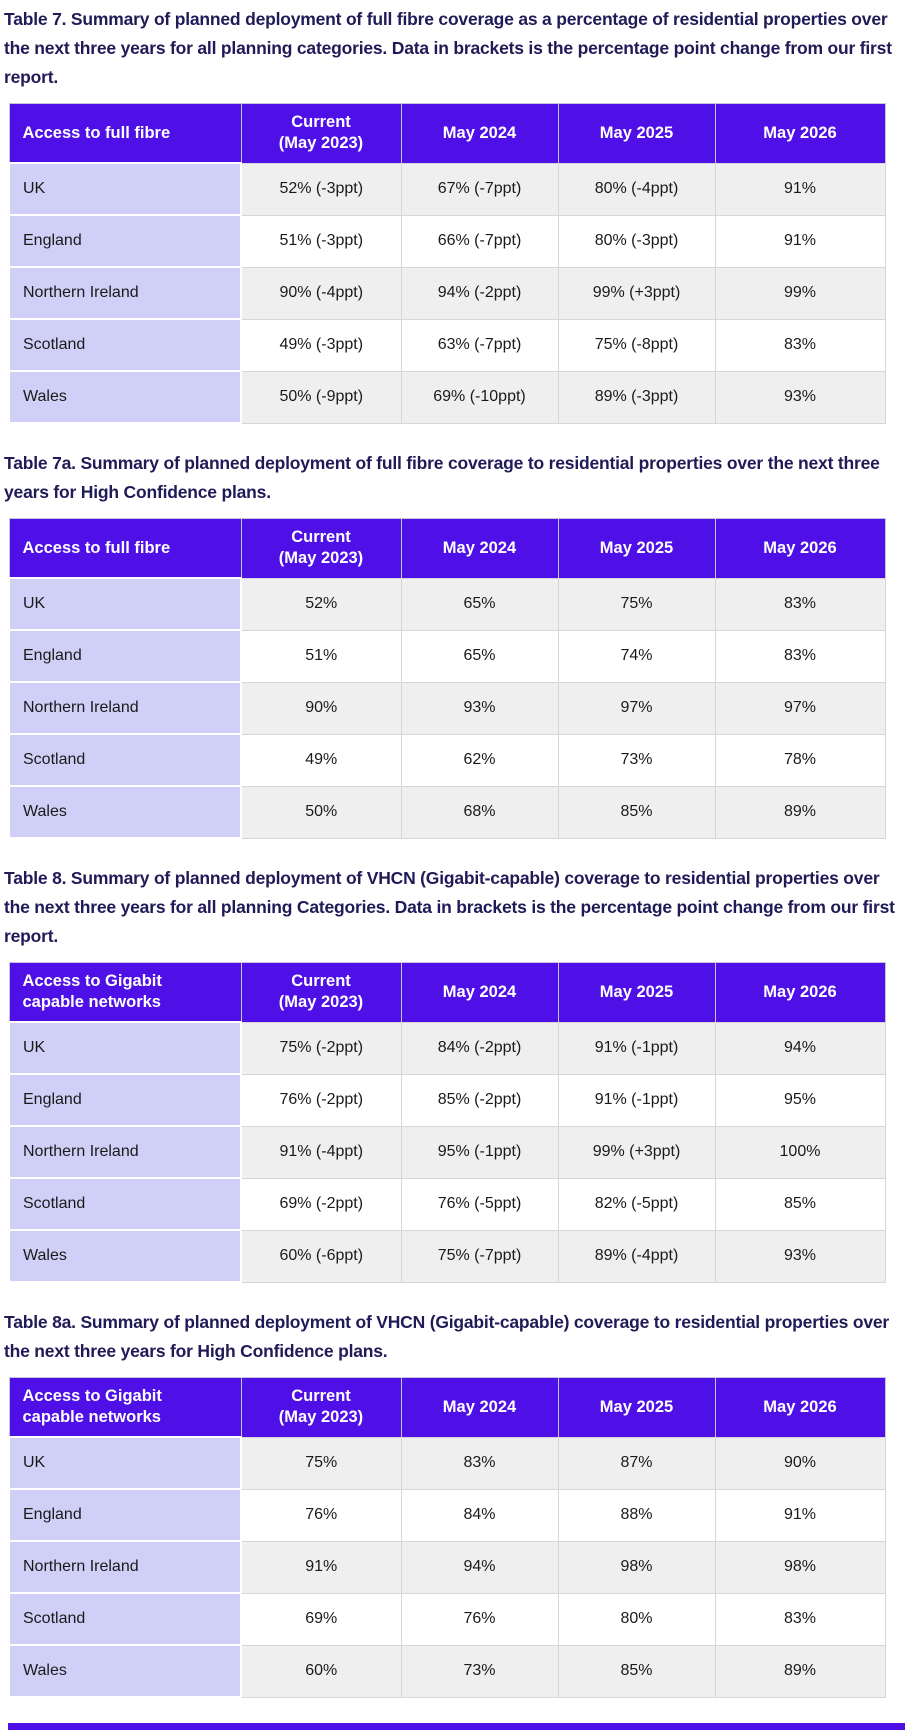 This screenshot has width=905, height=1730. I want to click on coverage-value-cell: 60% (-6ppt), so click(321, 1256).